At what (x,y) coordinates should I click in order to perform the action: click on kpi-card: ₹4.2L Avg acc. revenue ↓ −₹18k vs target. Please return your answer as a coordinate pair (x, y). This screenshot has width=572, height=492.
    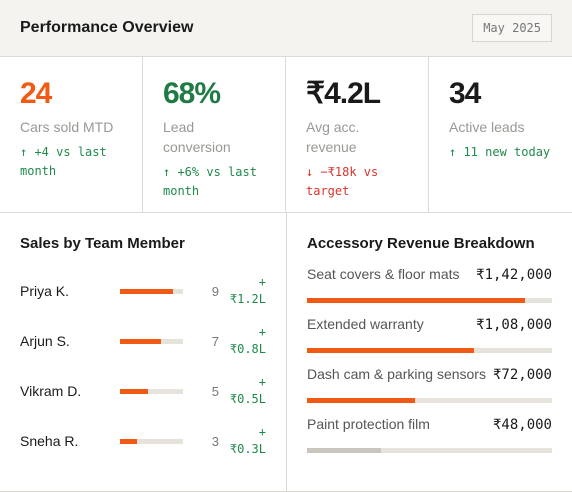
    Looking at the image, I should click on (357, 134).